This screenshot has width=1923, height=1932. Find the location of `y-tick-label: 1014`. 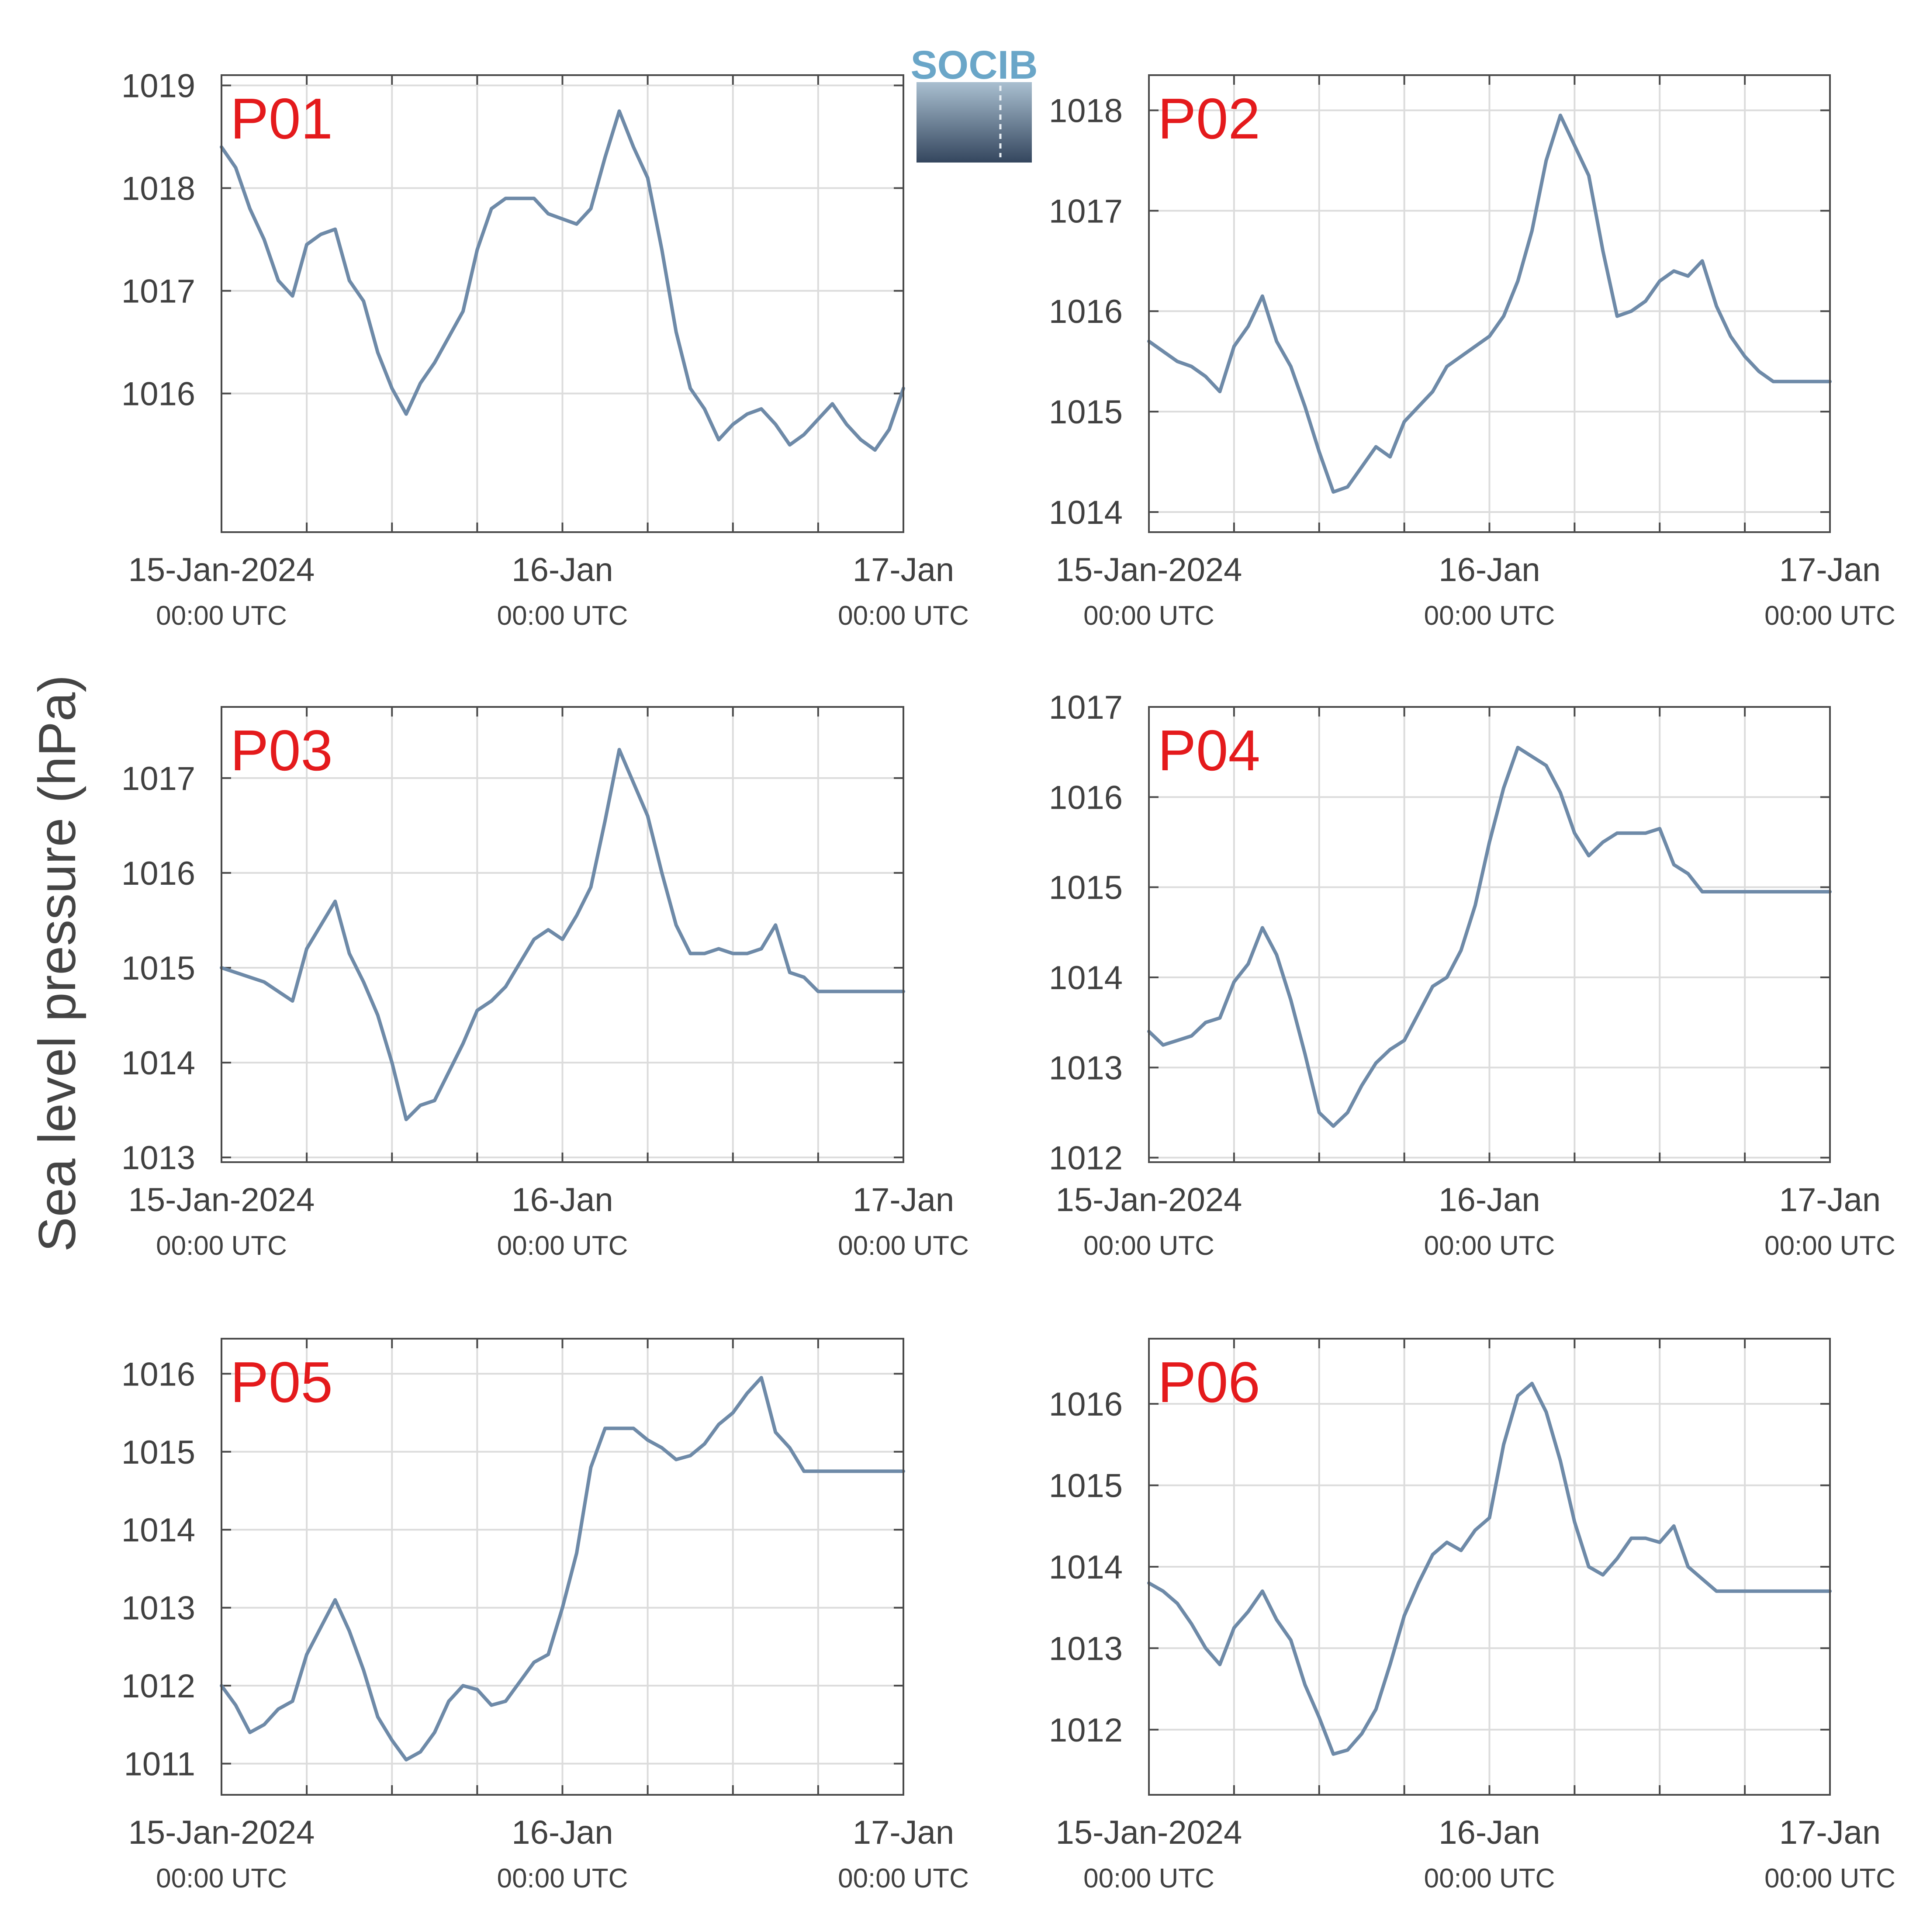

y-tick-label: 1014 is located at coordinates (1086, 1567).